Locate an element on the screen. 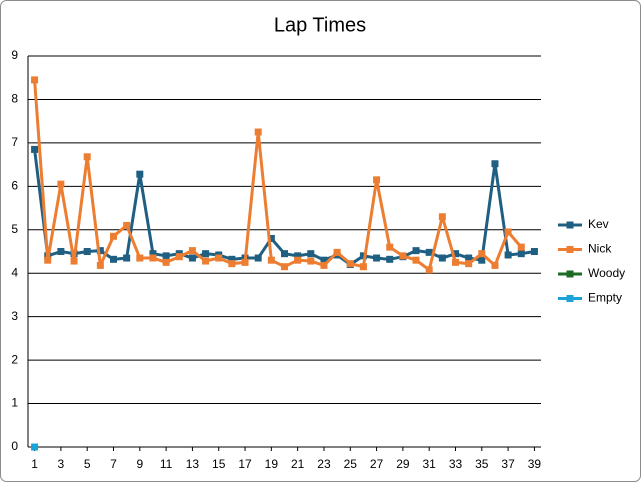 This screenshot has height=487, width=641. y-tick-label: 9 is located at coordinates (14, 55).